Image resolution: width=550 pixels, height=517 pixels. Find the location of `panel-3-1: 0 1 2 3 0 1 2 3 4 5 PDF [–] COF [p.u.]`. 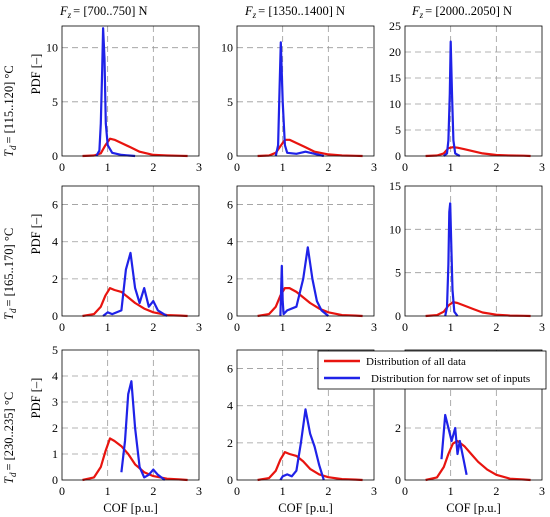

panel-3-1: 0 1 2 3 0 1 2 3 4 5 PDF [–] COF [p.u.] is located at coordinates (115, 429).